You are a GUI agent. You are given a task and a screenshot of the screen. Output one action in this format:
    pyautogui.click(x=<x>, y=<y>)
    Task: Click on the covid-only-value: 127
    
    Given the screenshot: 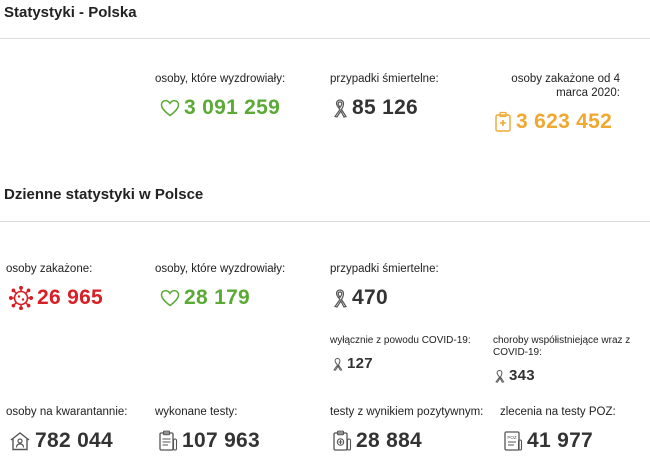 What is the action you would take?
    pyautogui.click(x=360, y=363)
    